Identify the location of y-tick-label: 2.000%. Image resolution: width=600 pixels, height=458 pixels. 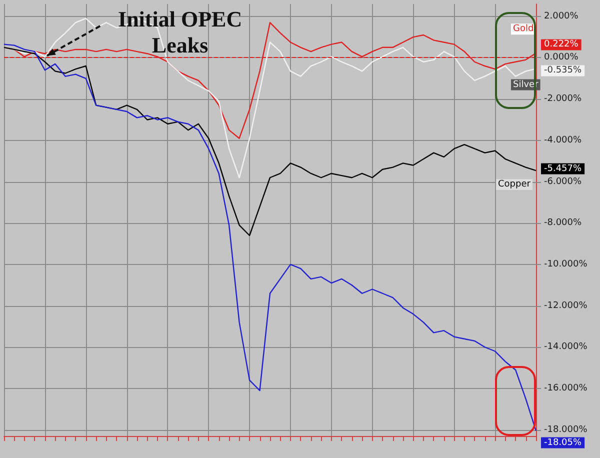
(561, 16).